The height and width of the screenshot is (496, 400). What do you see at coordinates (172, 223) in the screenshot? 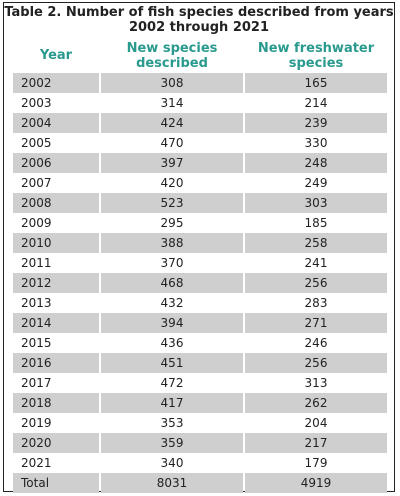
I see `new-species-cell: 295` at bounding box center [172, 223].